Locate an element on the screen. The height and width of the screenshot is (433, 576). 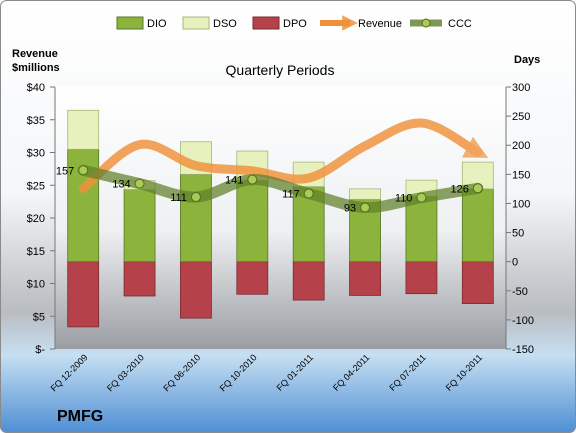
left-tick-label: $35 is located at coordinates (36, 121).